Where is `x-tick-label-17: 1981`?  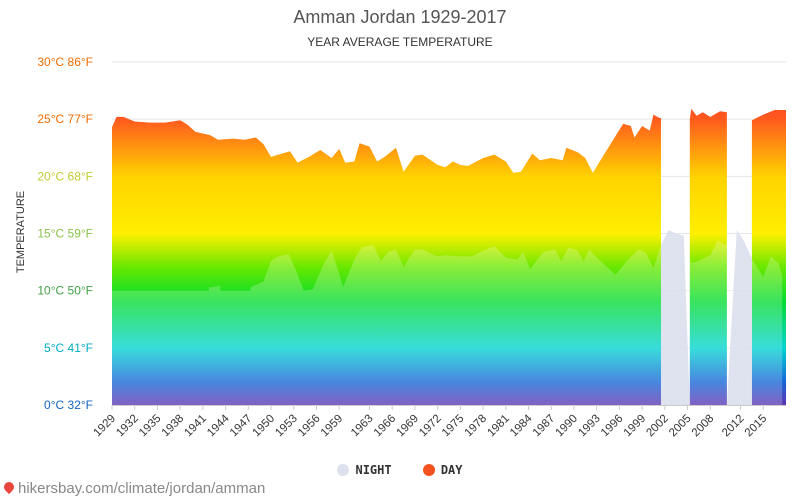 x-tick-label-17: 1981 is located at coordinates (498, 426).